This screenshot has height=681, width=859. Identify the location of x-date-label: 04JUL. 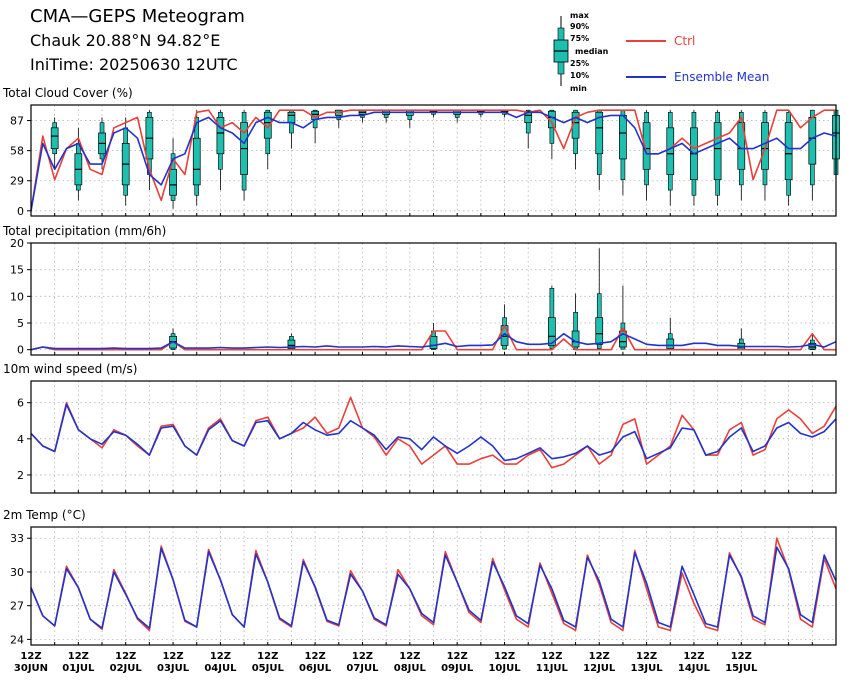
(220, 668).